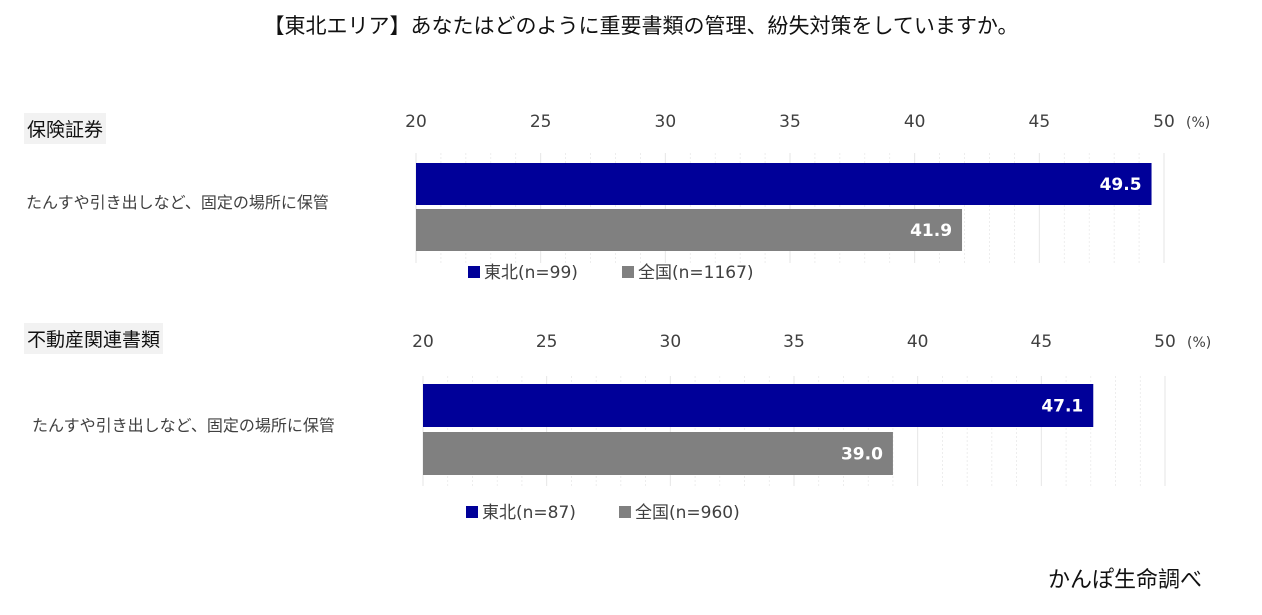 The image size is (1262, 615). What do you see at coordinates (1124, 580) in the screenshot?
I see `source-note: かんぽ生命調べ` at bounding box center [1124, 580].